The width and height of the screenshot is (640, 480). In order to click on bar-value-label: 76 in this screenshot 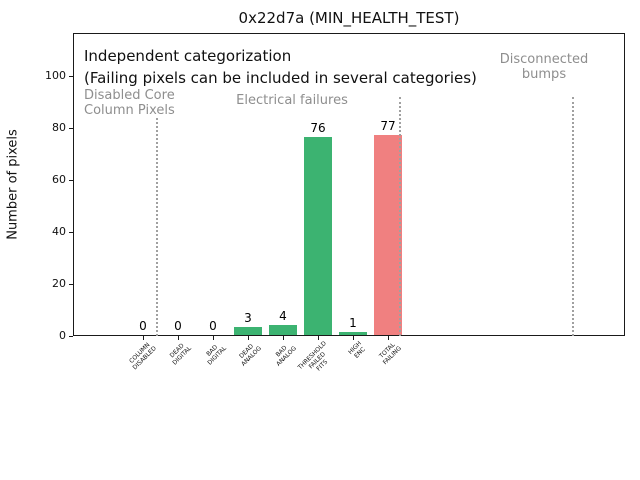, I will do `click(318, 128)`.